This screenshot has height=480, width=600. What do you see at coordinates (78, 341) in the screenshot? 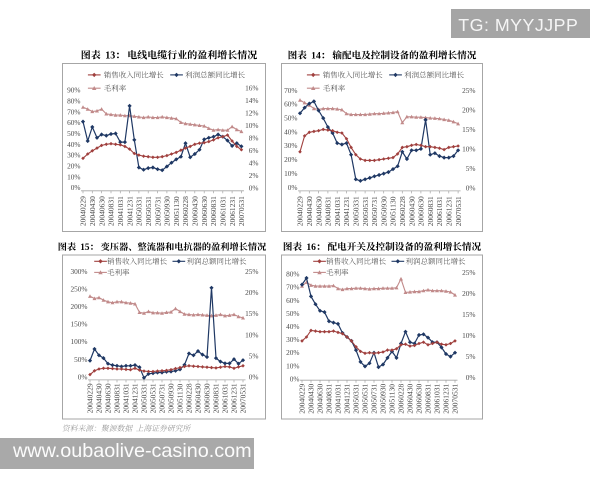
I see `svg-text: 100%` at bounding box center [78, 341].